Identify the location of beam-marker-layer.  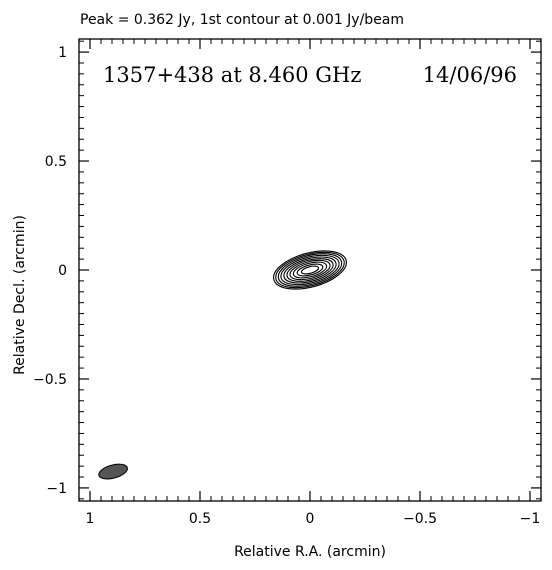
(113, 471).